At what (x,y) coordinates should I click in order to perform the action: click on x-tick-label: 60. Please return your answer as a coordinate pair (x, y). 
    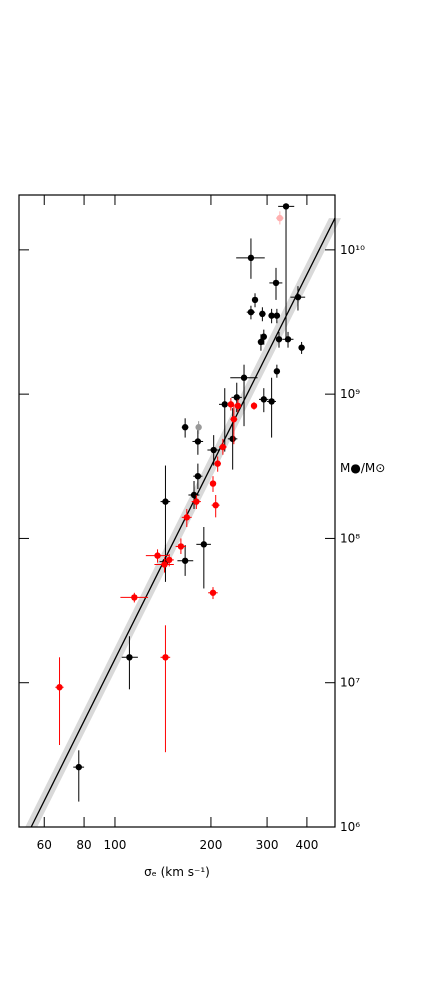
    Looking at the image, I should click on (44, 845).